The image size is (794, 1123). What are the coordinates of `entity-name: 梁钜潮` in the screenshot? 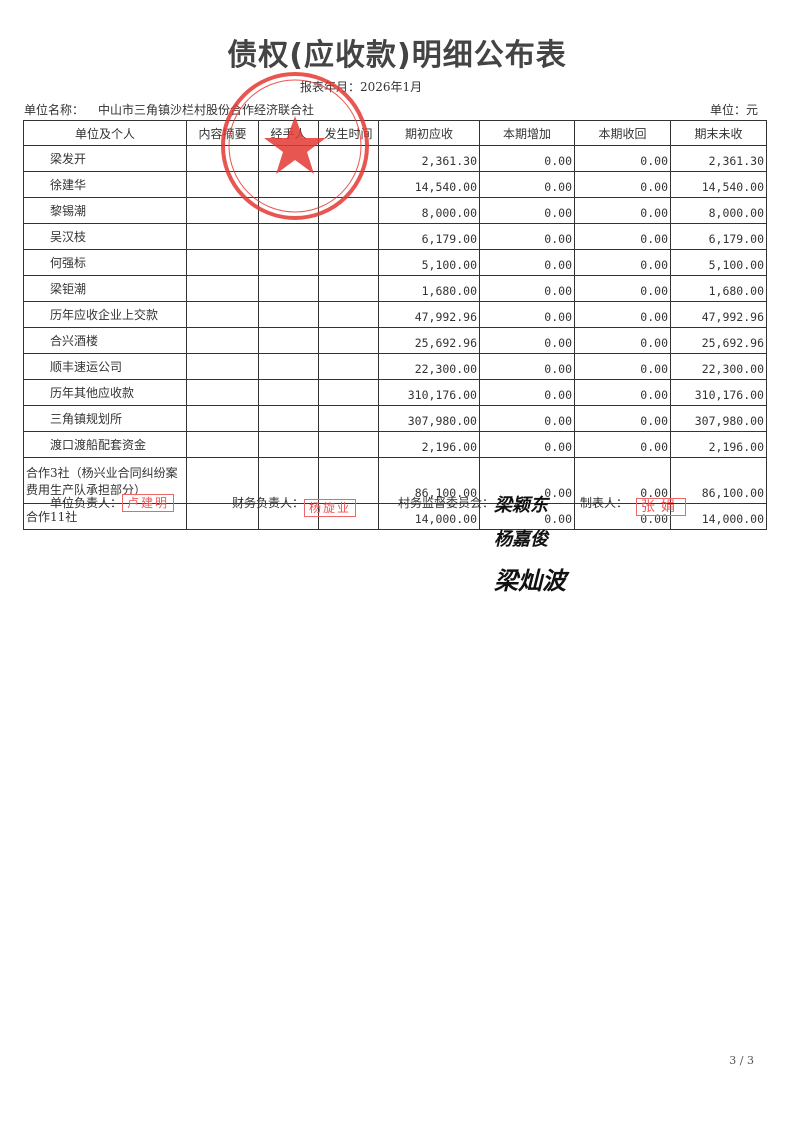 It's located at (105, 288).